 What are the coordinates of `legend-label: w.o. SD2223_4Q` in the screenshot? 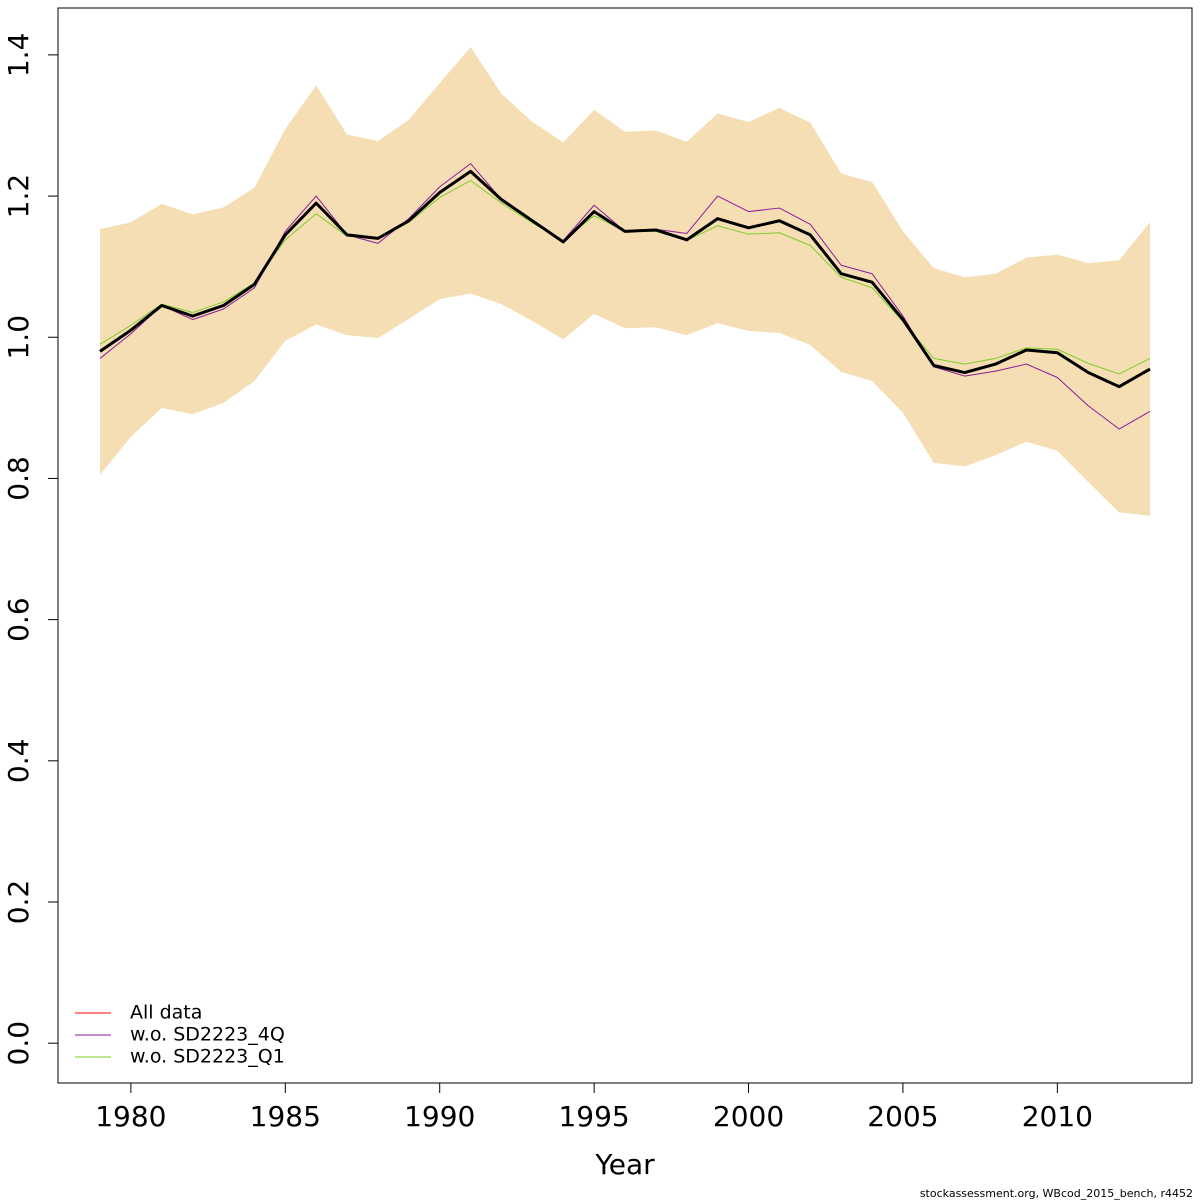 It's located at (207, 1035).